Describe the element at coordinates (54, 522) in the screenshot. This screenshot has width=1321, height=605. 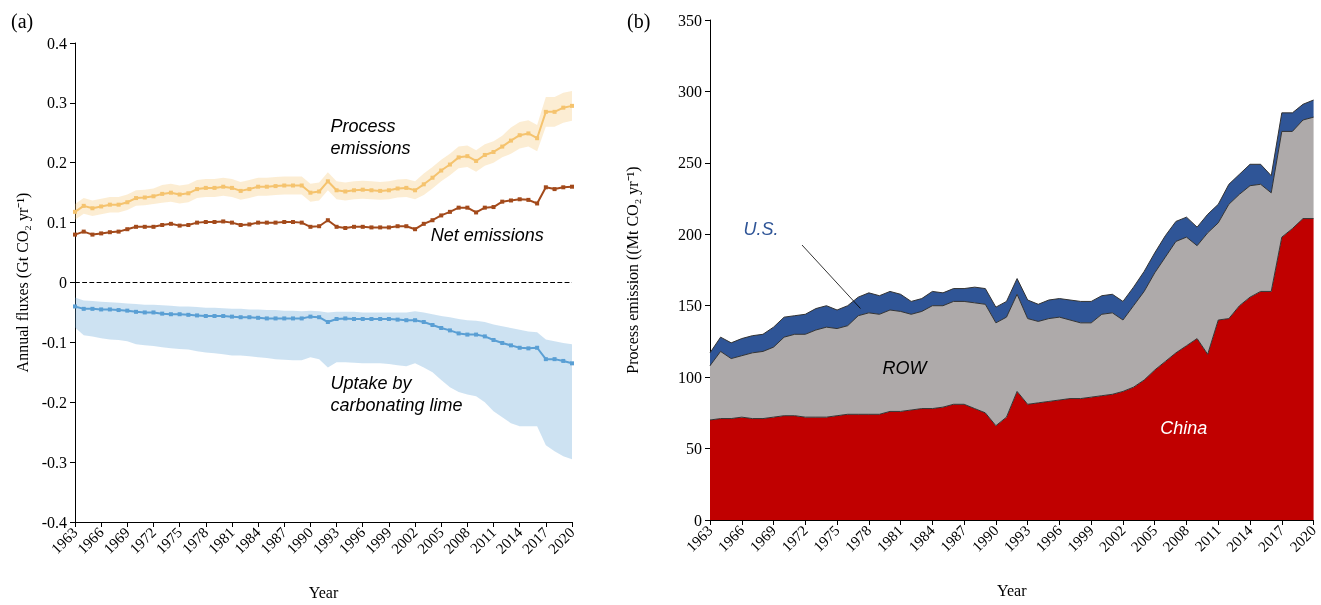
I see `y-tick-label: -0.4` at that location.